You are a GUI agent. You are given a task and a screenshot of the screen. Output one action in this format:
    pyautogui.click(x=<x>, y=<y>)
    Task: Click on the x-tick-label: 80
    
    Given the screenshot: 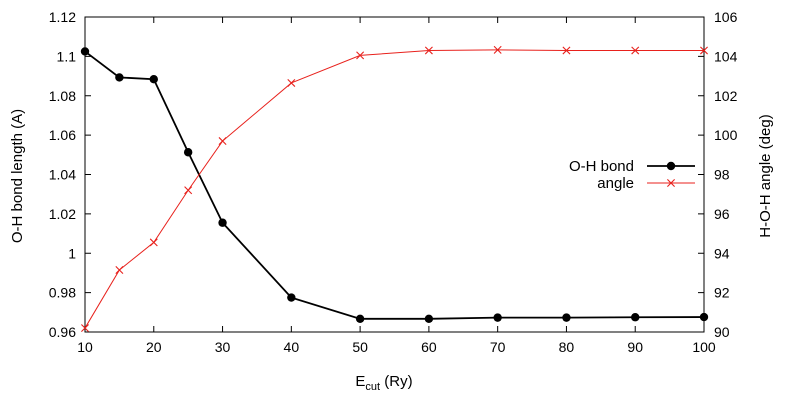 What is the action you would take?
    pyautogui.click(x=567, y=347)
    